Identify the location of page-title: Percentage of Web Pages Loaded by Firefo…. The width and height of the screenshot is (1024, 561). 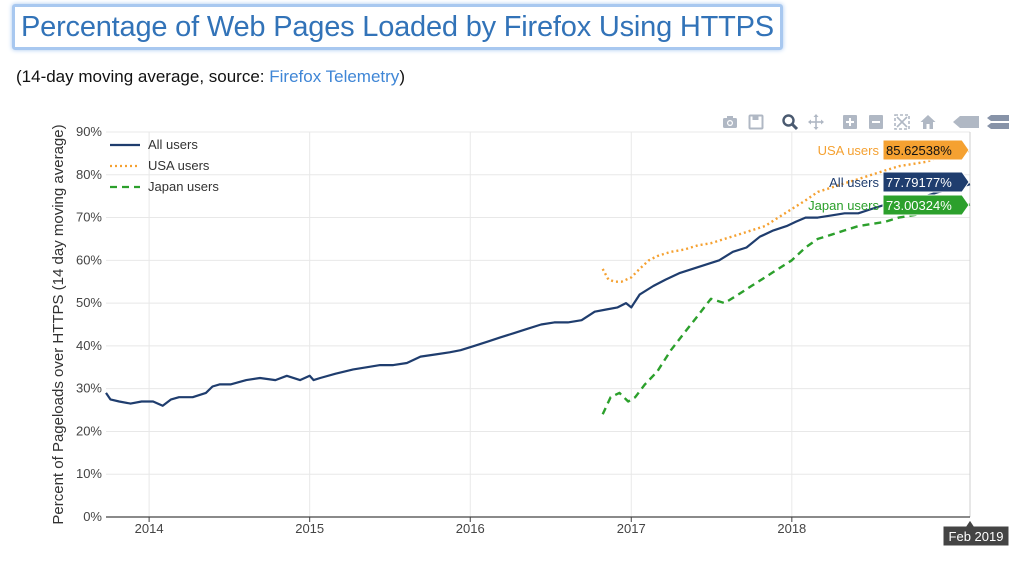
(397, 26).